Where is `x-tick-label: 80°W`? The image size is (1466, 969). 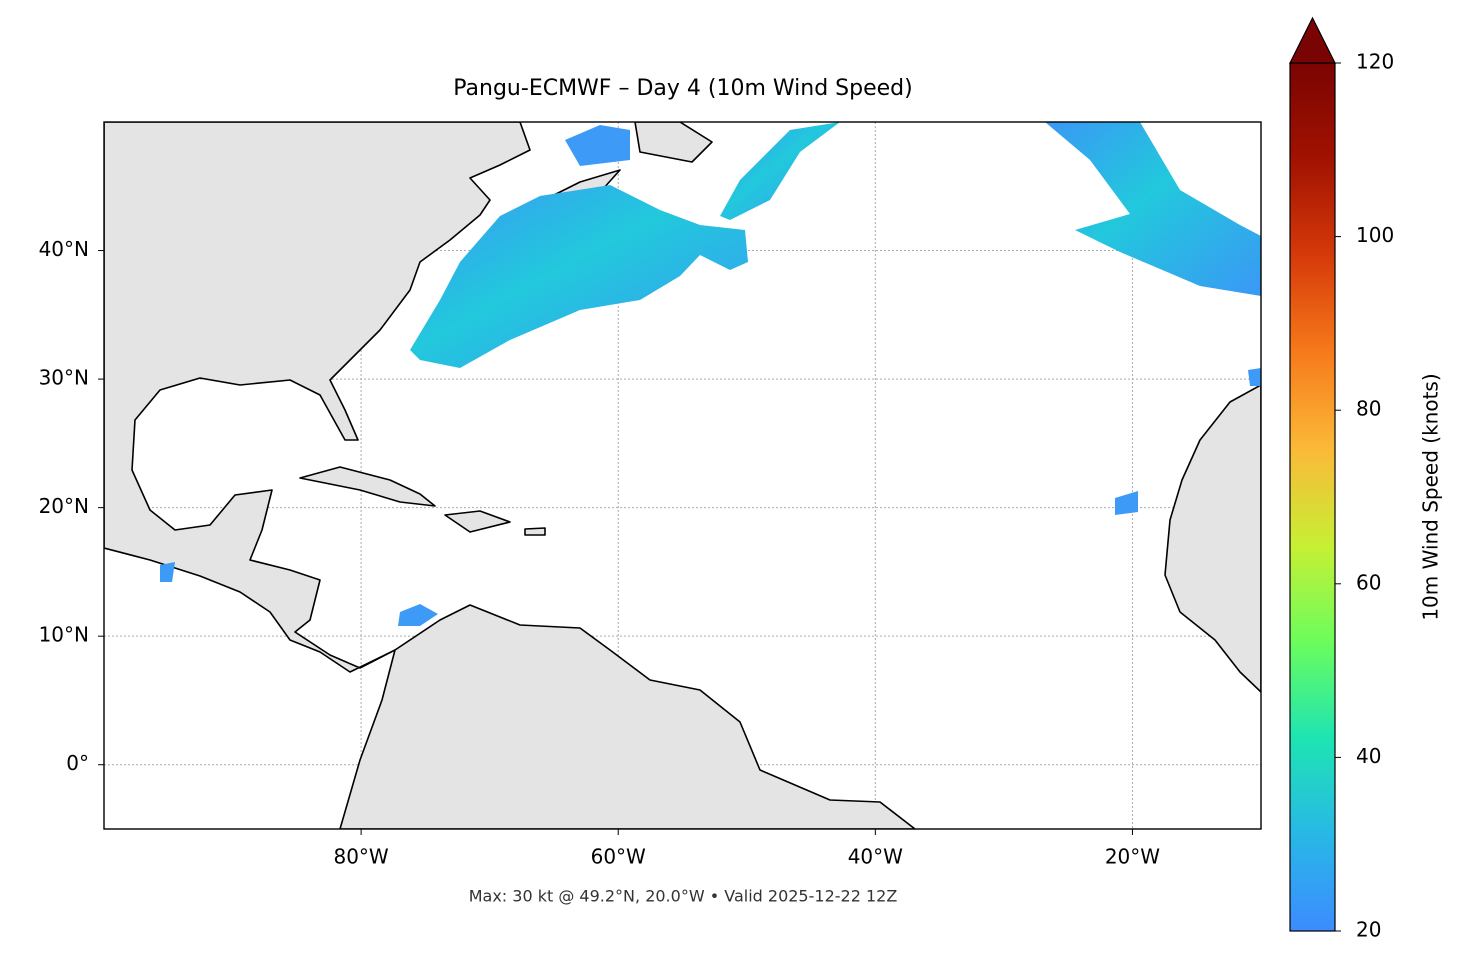 x-tick-label: 80°W is located at coordinates (360, 857).